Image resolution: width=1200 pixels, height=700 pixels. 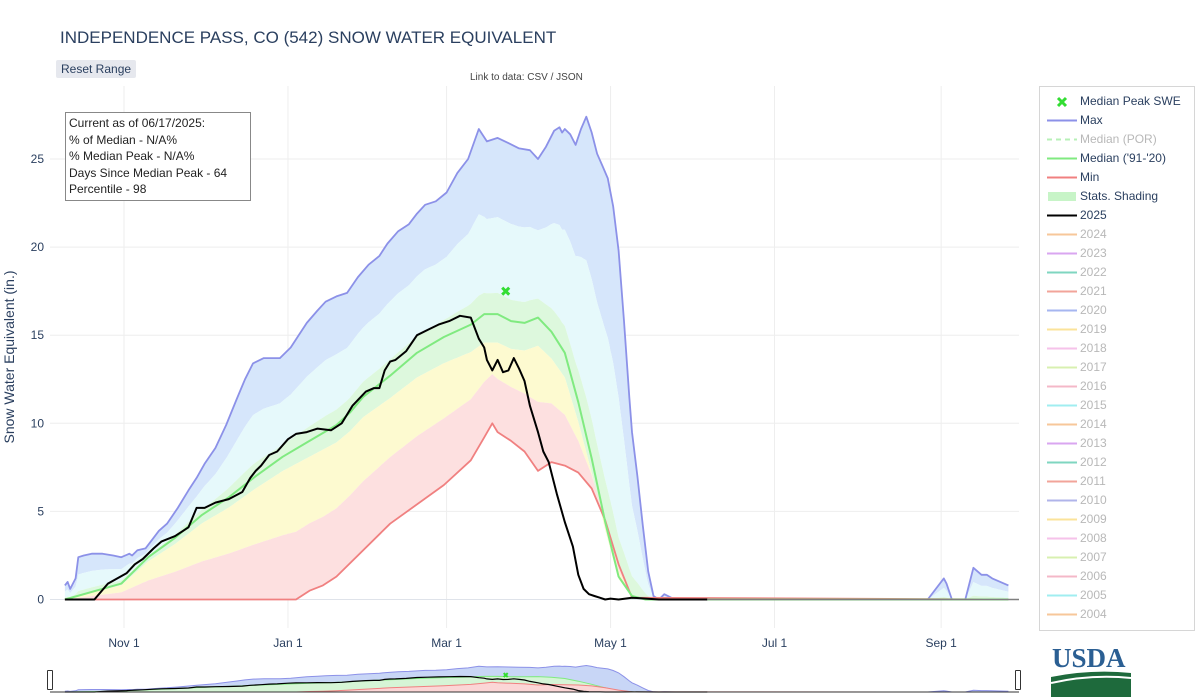 I want to click on usda-logo: USDA, so click(x=1091, y=670).